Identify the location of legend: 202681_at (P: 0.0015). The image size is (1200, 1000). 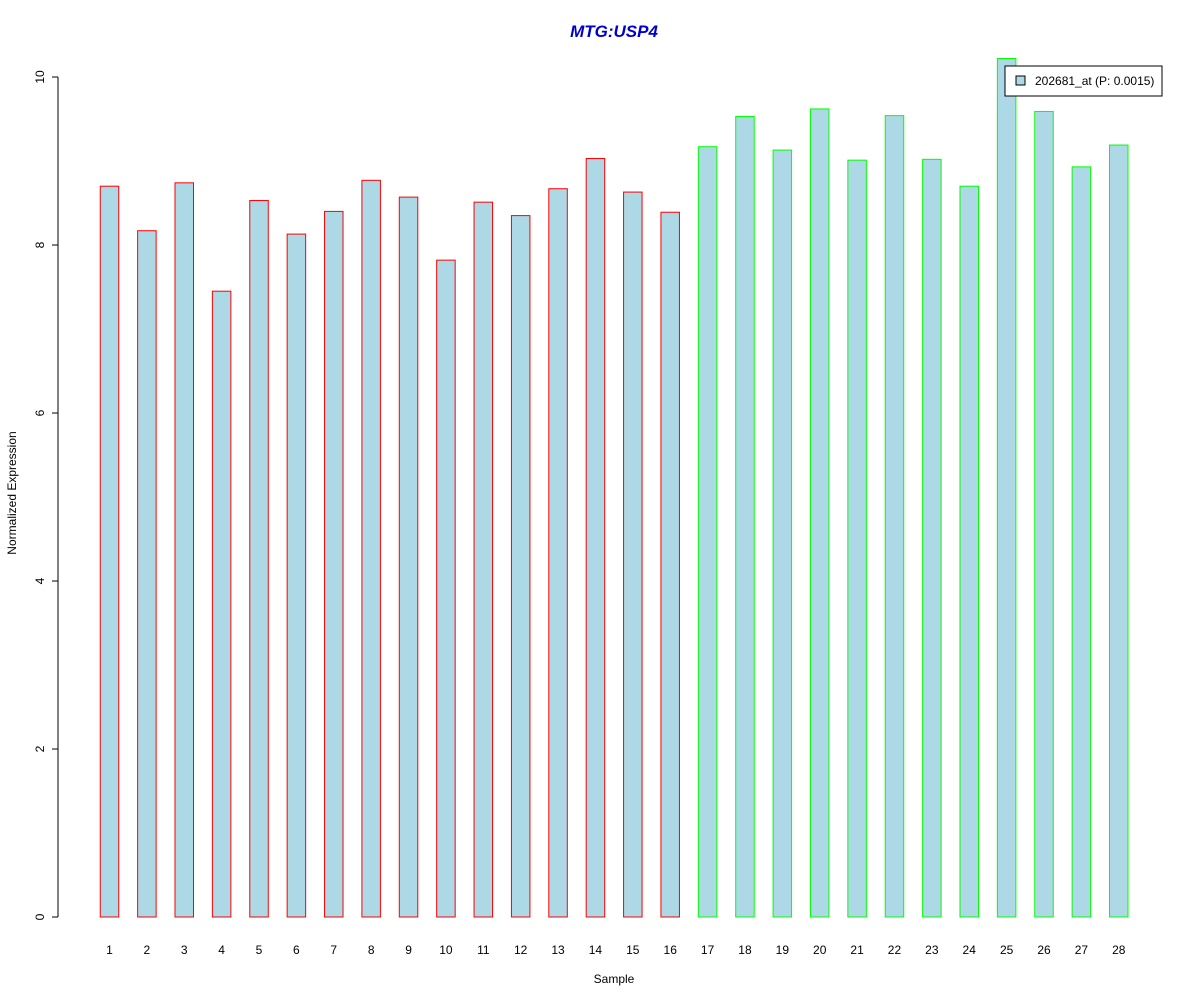
(1083, 81).